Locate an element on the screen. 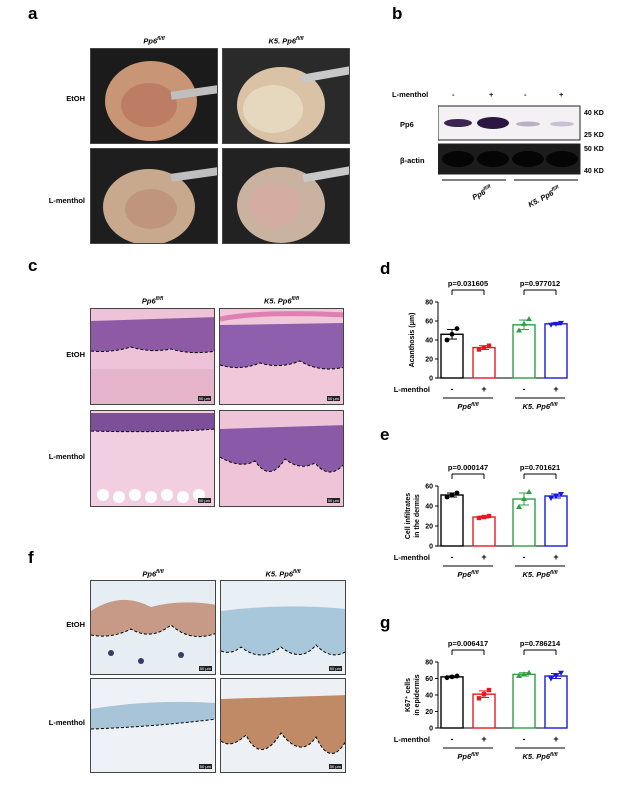 This screenshot has height=785, width=618. ihc-scale-3: 50 μm is located at coordinates (205, 766).